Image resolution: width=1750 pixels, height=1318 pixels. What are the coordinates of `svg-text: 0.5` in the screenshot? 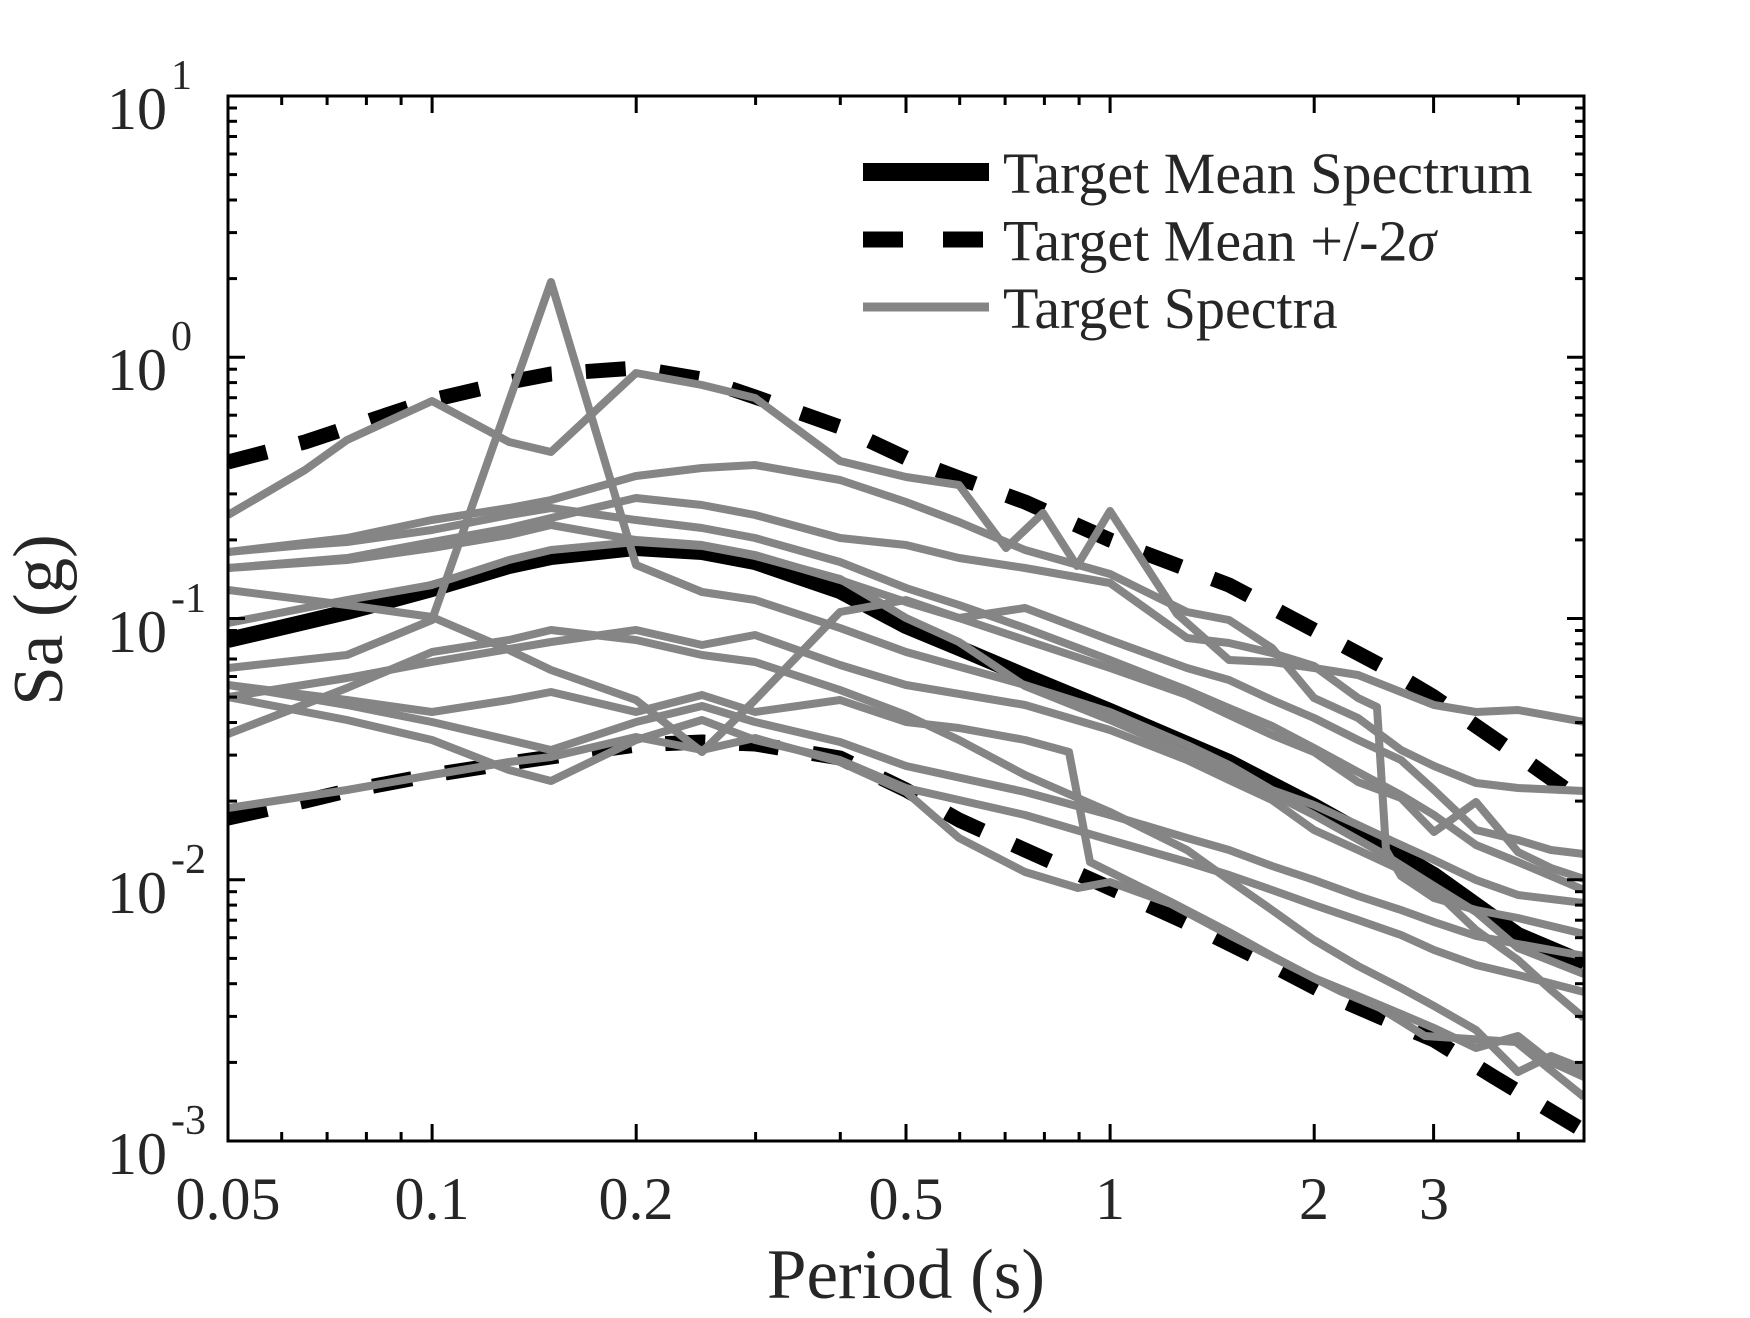 It's located at (906, 1199).